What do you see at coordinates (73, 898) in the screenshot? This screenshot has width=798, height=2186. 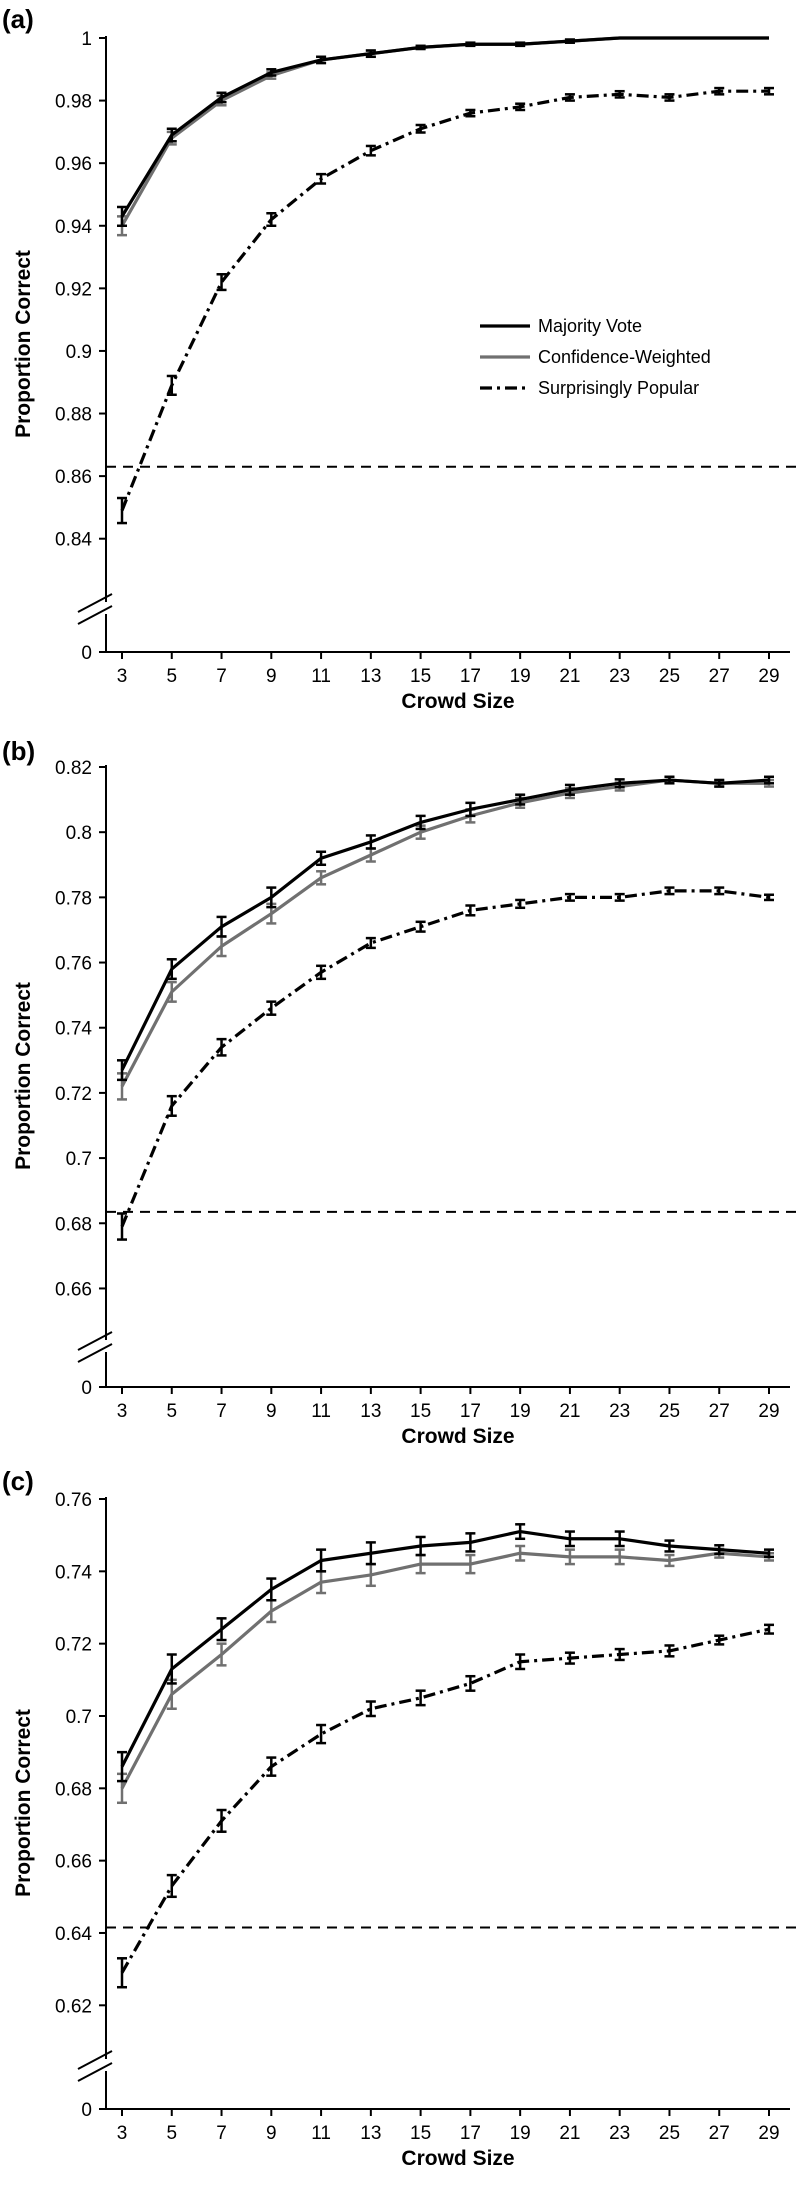 I see `y-tick-label: 0.78` at bounding box center [73, 898].